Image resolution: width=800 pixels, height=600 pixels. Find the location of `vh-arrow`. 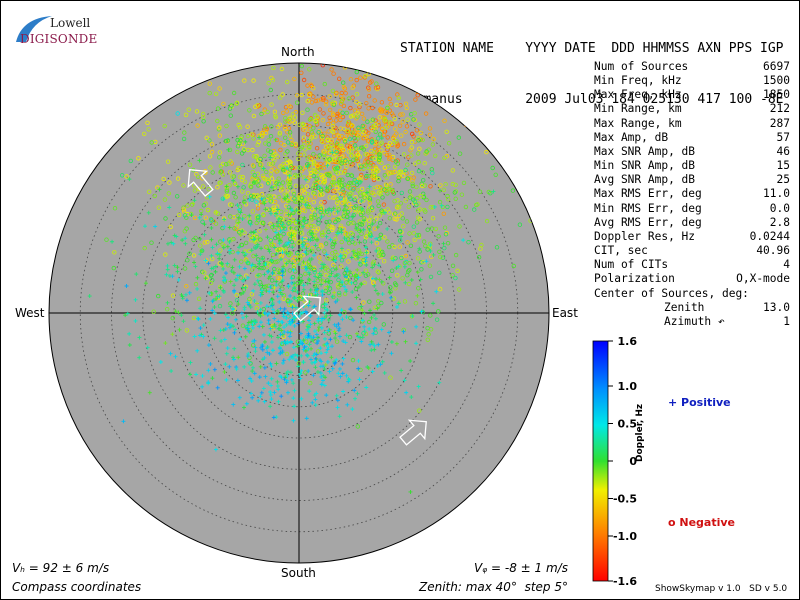

vh-arrow is located at coordinates (307, 308).